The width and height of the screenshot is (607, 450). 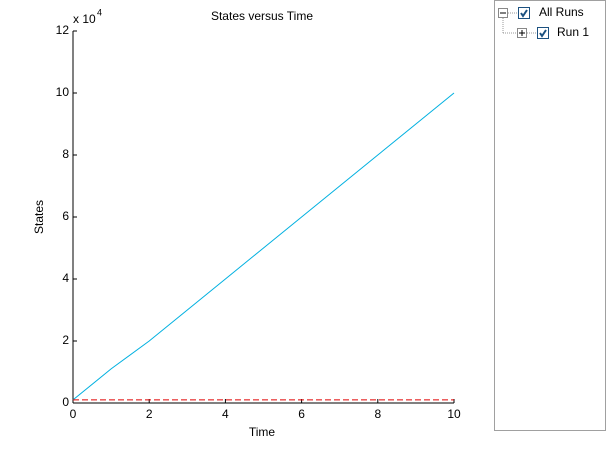 I want to click on y-axis-label: States, so click(x=39, y=217).